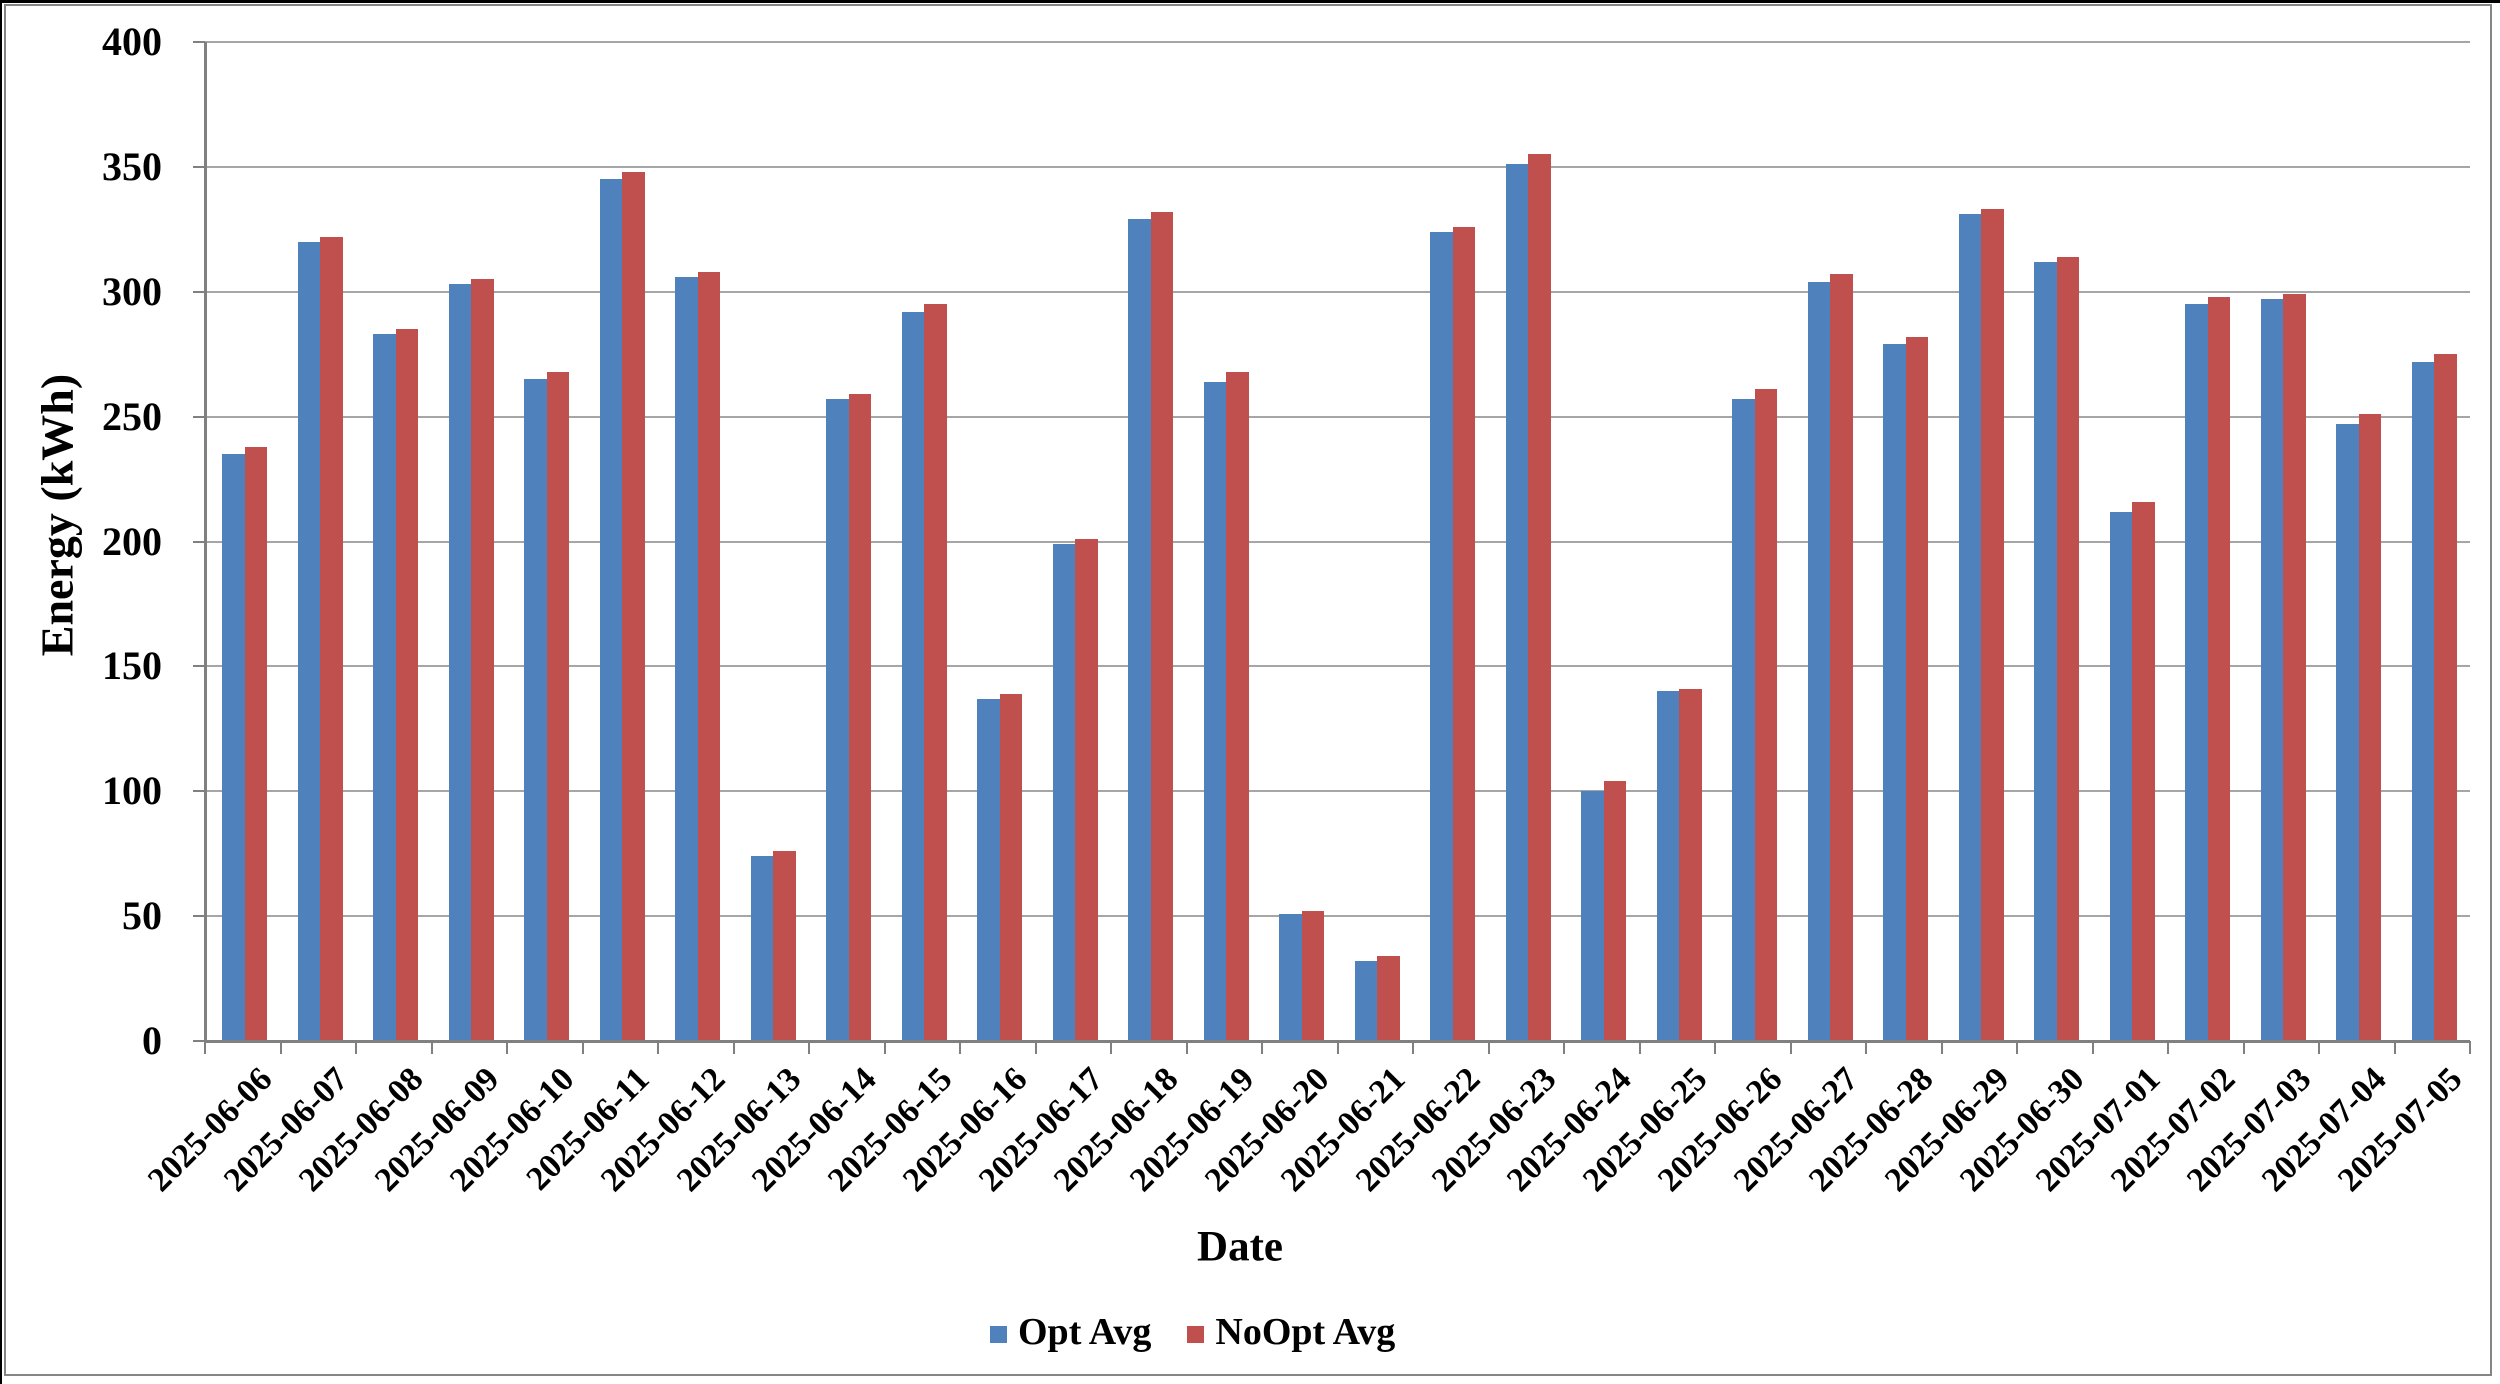 The height and width of the screenshot is (1384, 2500). I want to click on y-tick-label-400: 400, so click(132, 41).